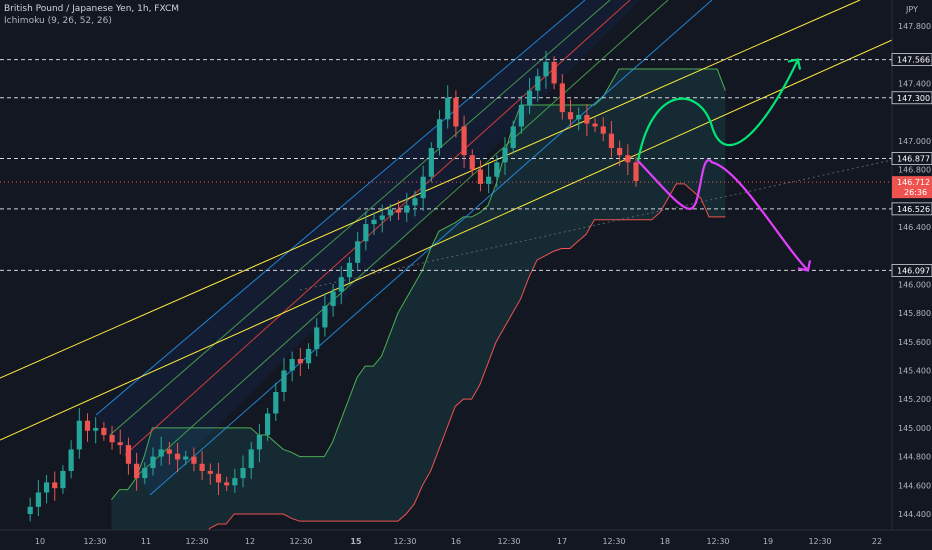 The height and width of the screenshot is (550, 932). I want to click on currency-label: JPY, so click(911, 9).